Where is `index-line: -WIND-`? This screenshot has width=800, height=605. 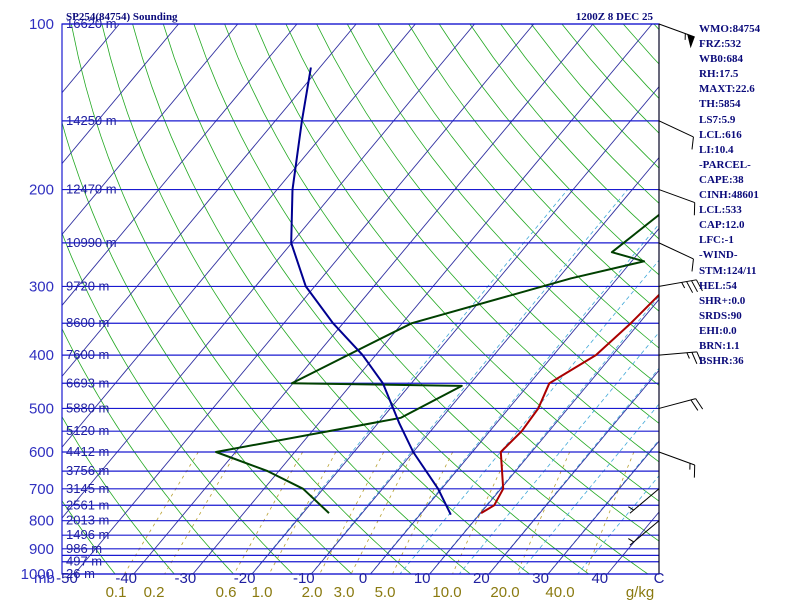 index-line: -WIND- is located at coordinates (749, 255).